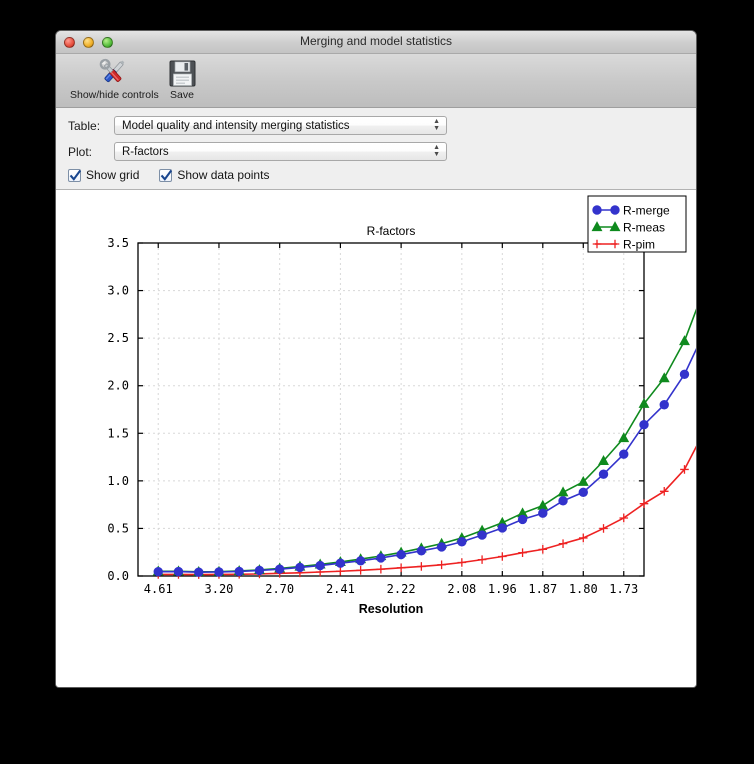 This screenshot has width=754, height=764. What do you see at coordinates (80, 151) in the screenshot?
I see `plot-label: Plot:` at bounding box center [80, 151].